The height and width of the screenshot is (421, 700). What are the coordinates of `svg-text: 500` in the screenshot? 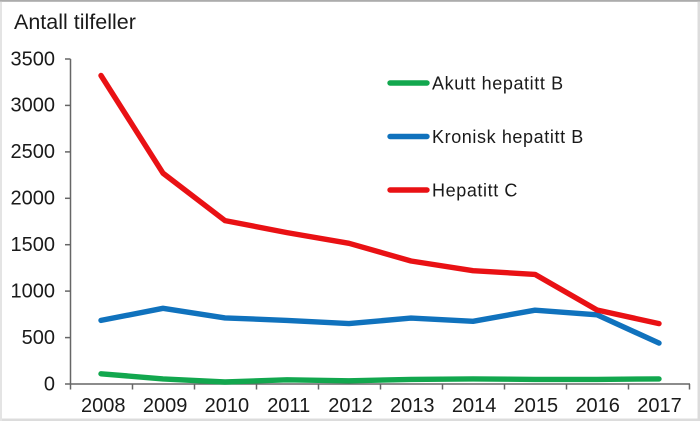 It's located at (38, 338).